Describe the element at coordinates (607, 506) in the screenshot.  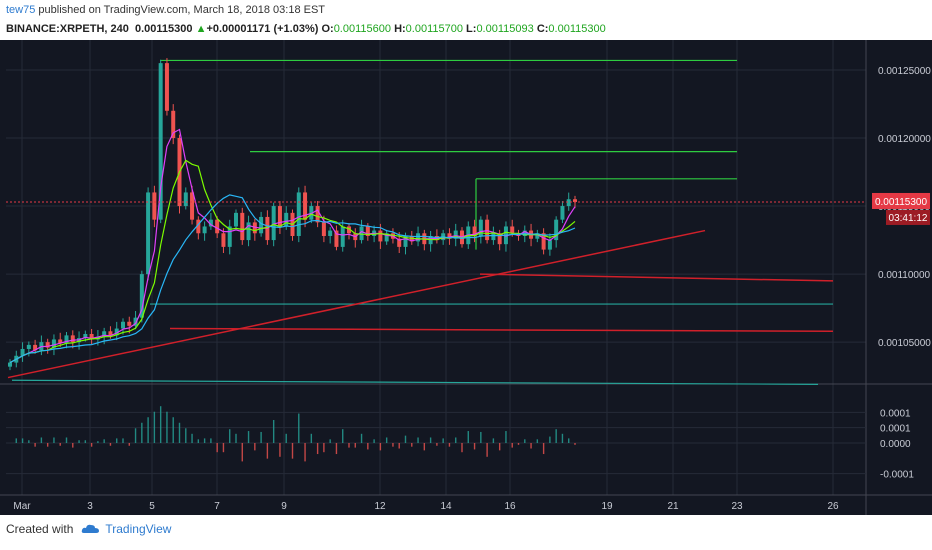
I see `x-tick-label: 19` at that location.